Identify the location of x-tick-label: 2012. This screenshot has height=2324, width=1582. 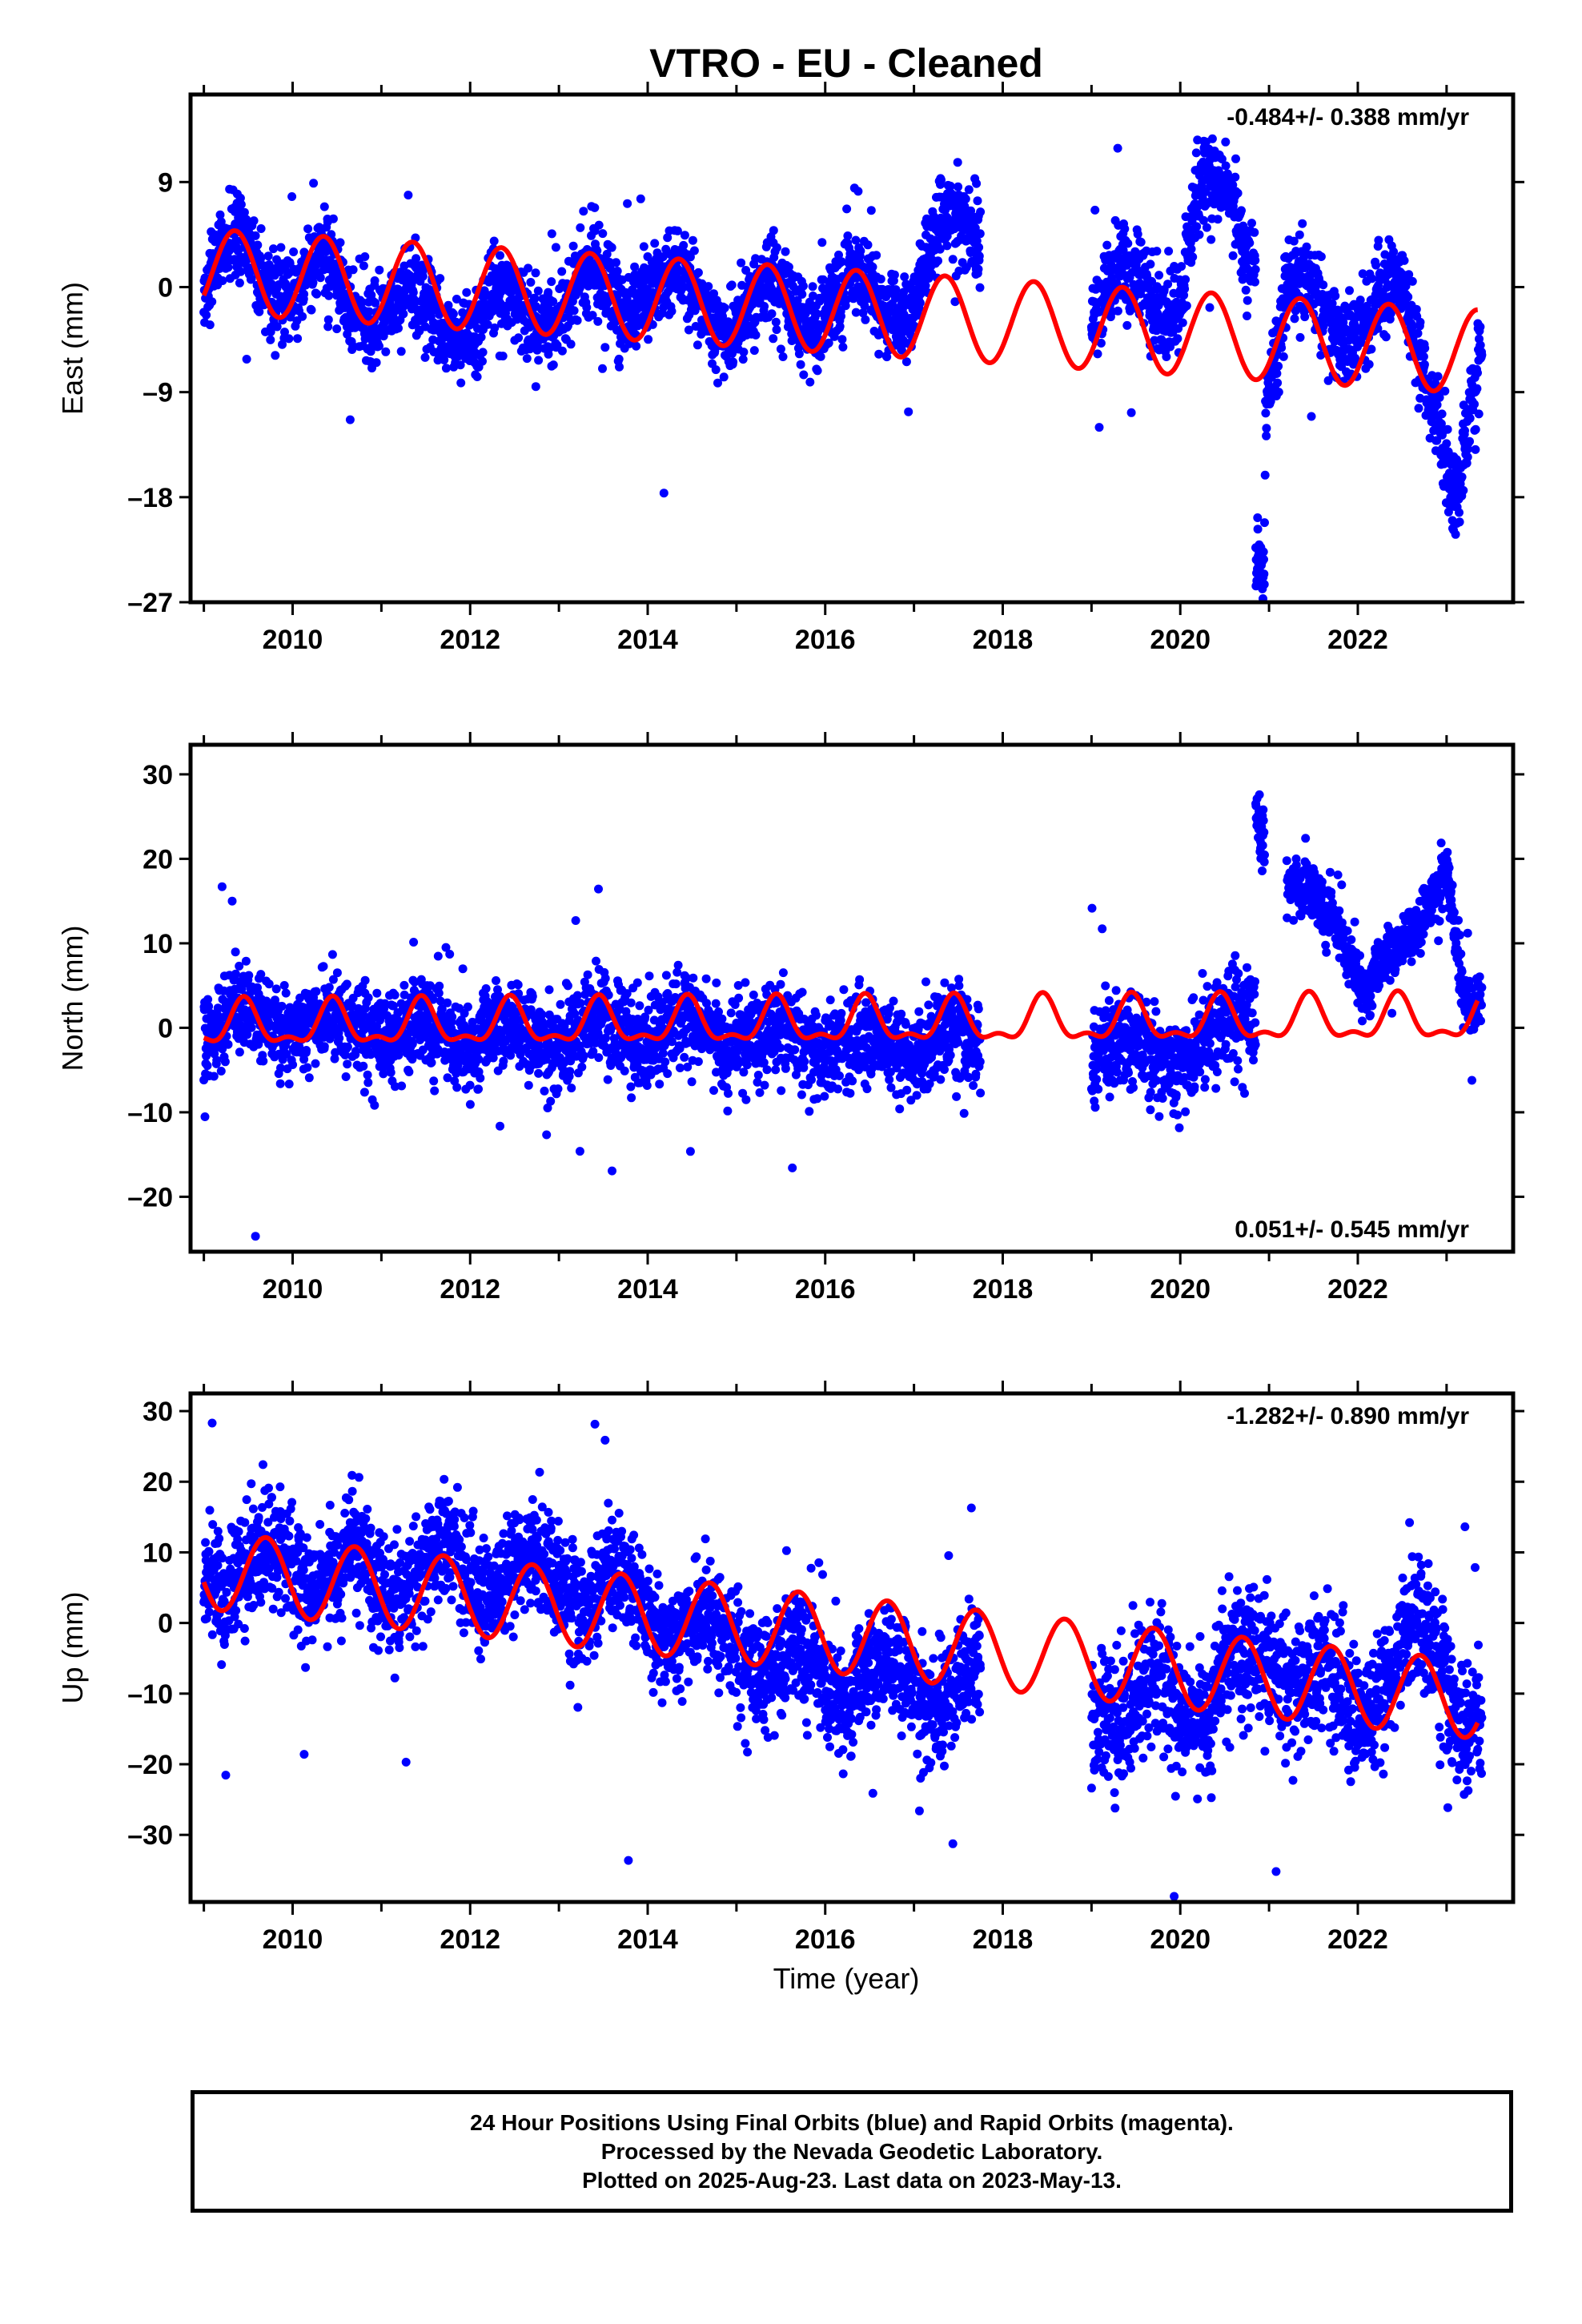
(470, 640).